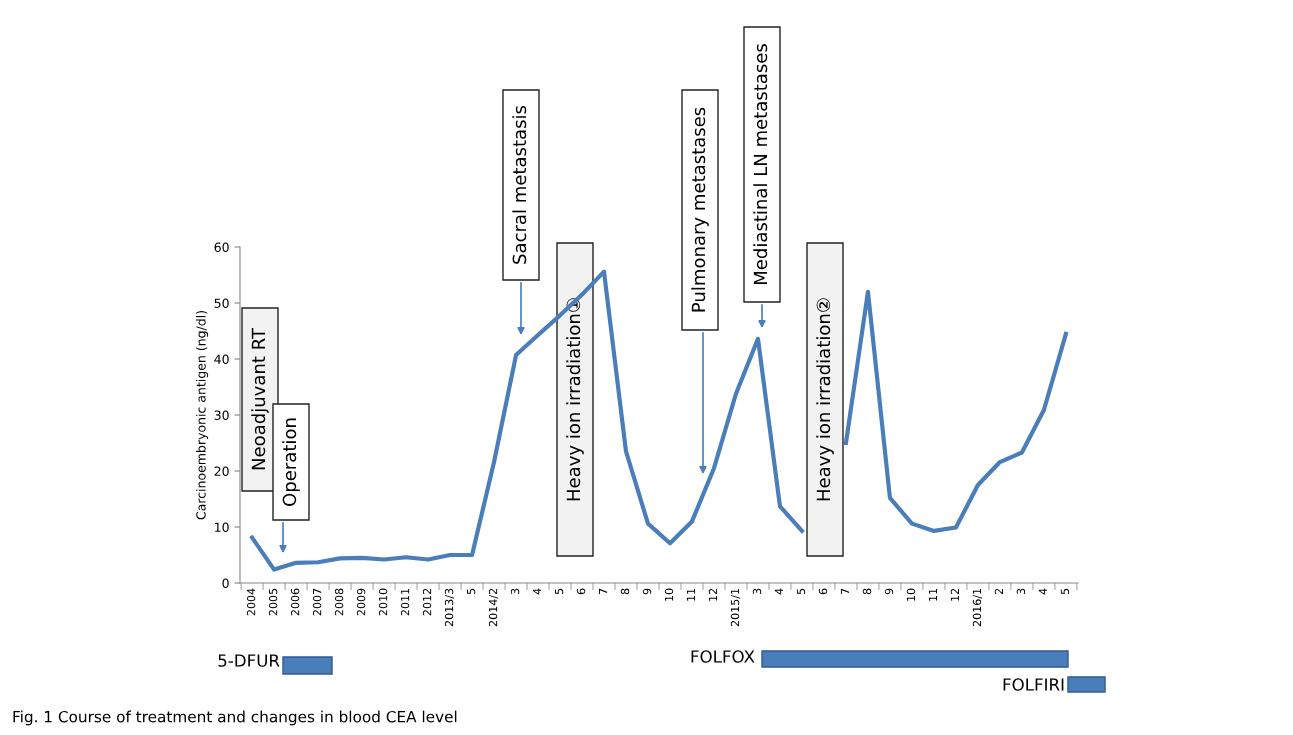 The image size is (1293, 735). I want to click on x-tick-label: 2006, so click(295, 602).